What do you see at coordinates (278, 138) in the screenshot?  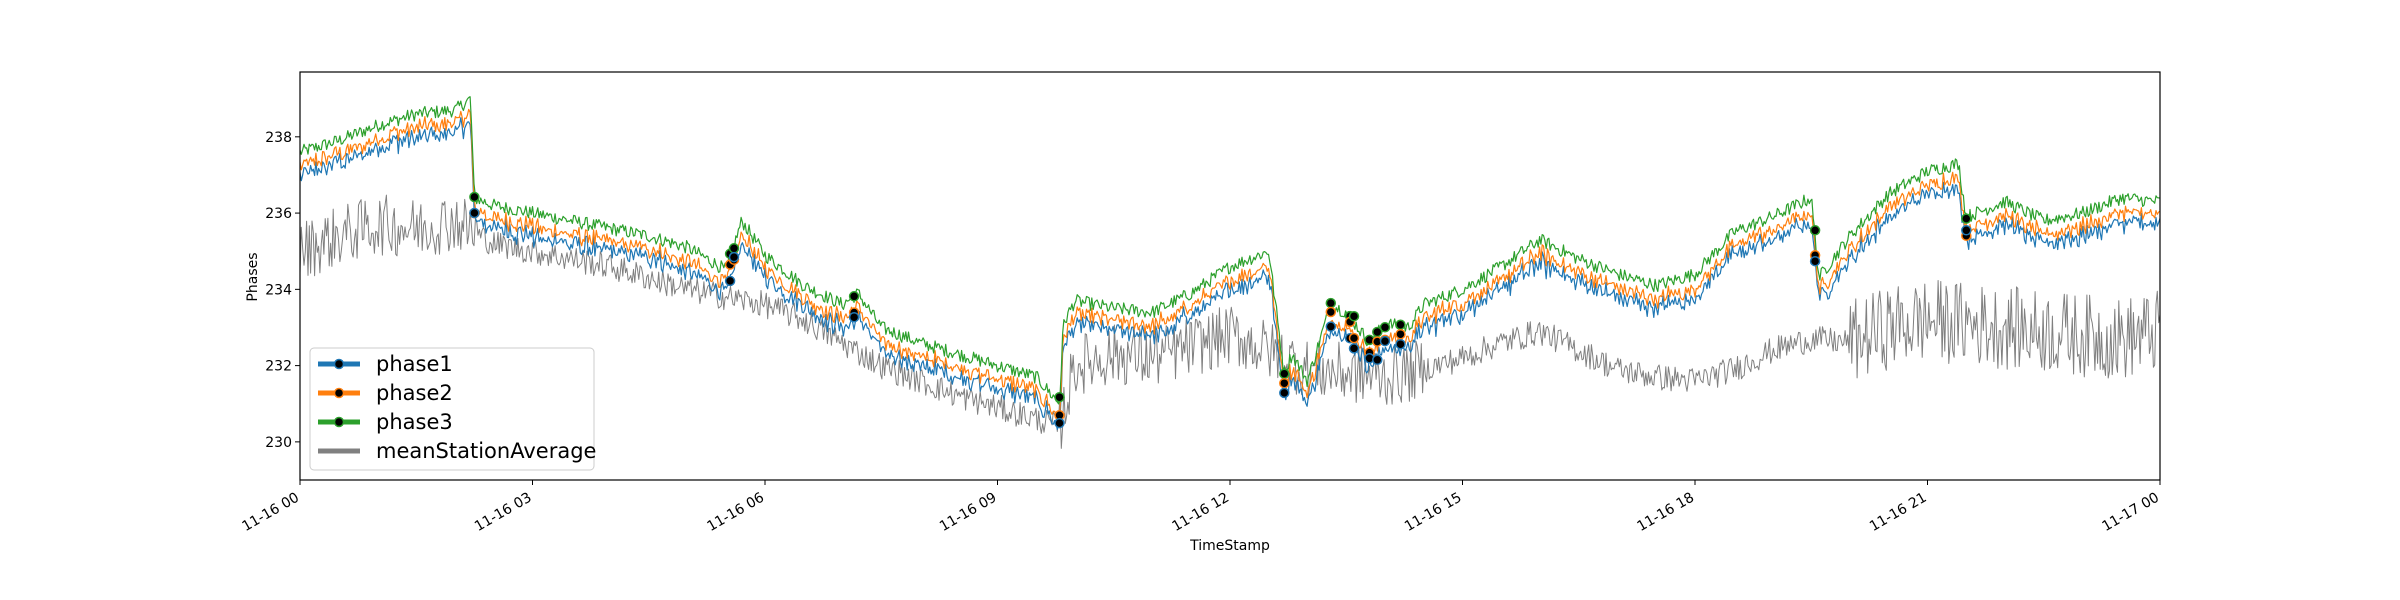 I see `y-tick-label: 238` at bounding box center [278, 138].